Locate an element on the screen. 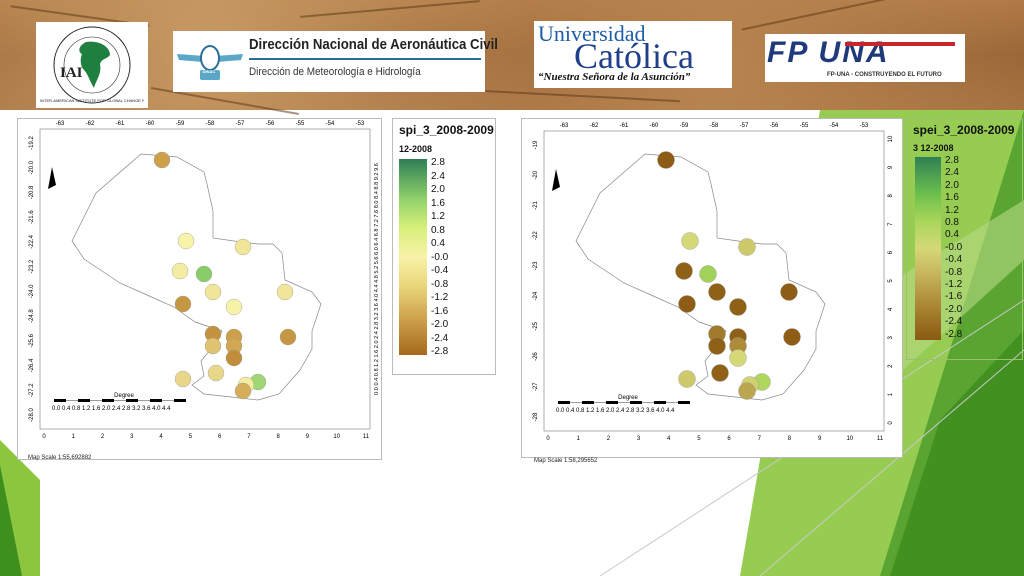 Image resolution: width=1024 pixels, height=576 pixels. left-tick-label: -27.2 is located at coordinates (32, 390).